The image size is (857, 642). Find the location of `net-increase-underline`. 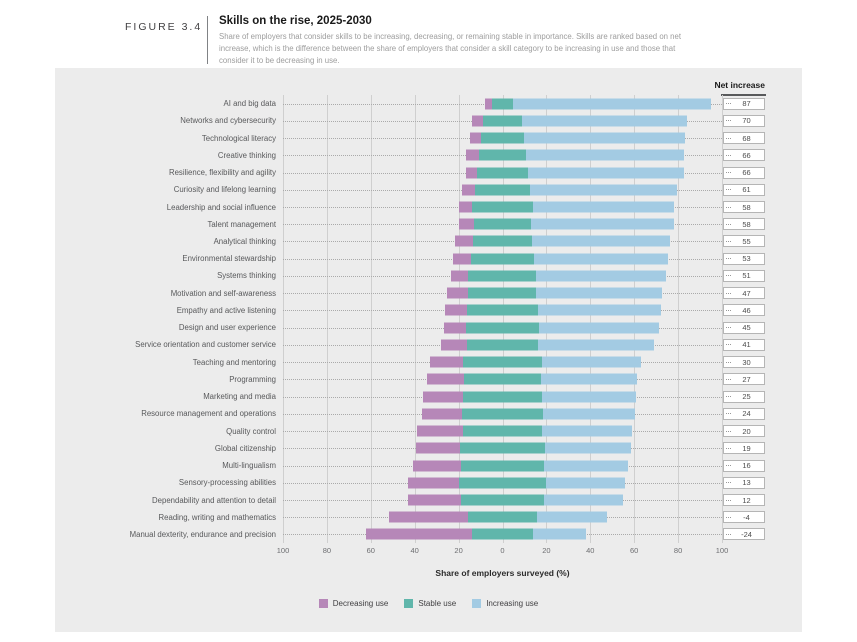

net-increase-underline is located at coordinates (743, 95).